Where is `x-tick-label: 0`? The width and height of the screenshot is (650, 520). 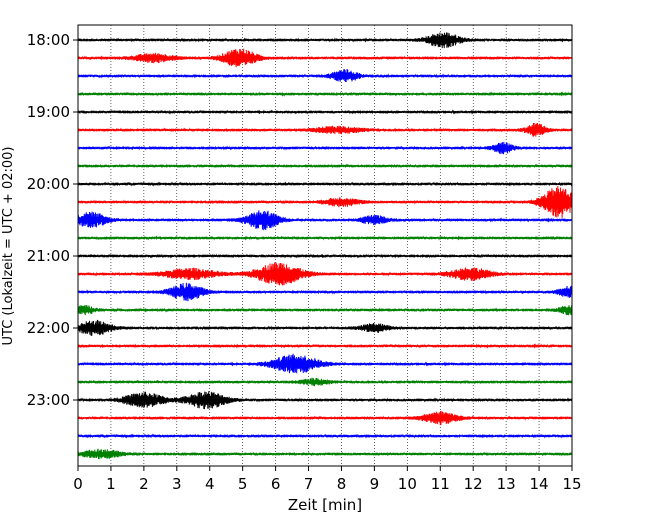
x-tick-label: 0 is located at coordinates (78, 484).